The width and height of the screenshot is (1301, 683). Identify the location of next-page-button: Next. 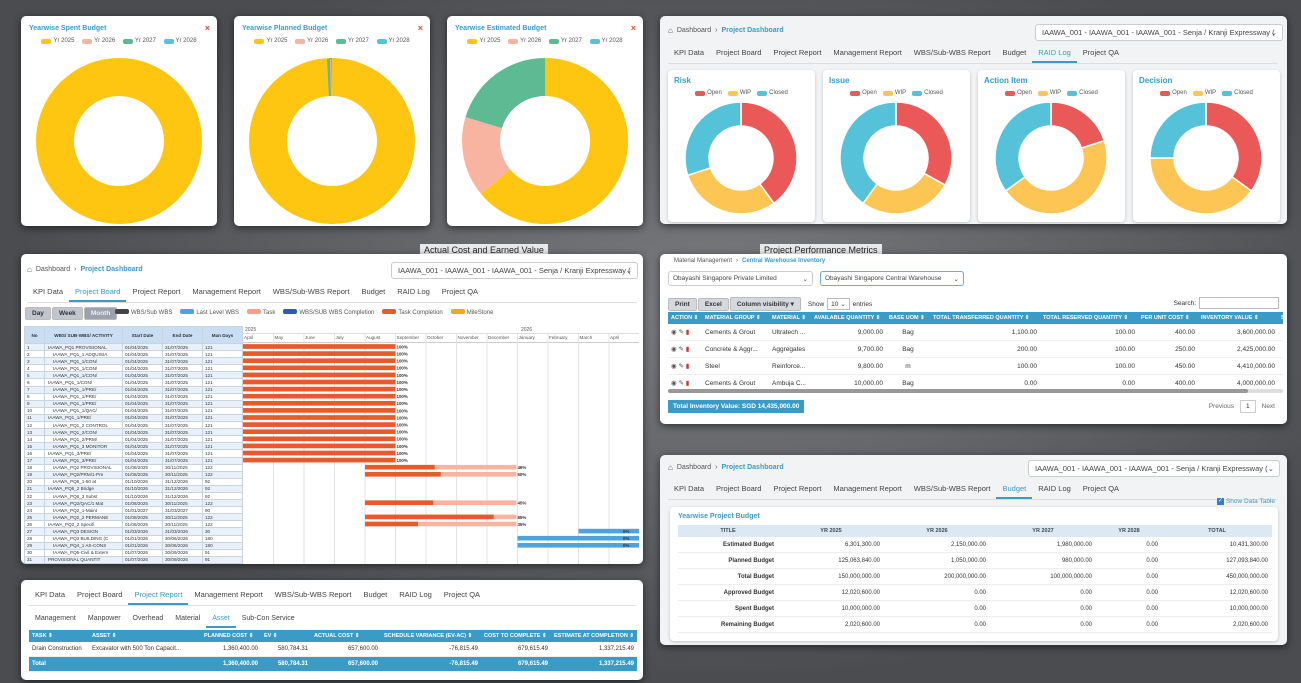
(1268, 406).